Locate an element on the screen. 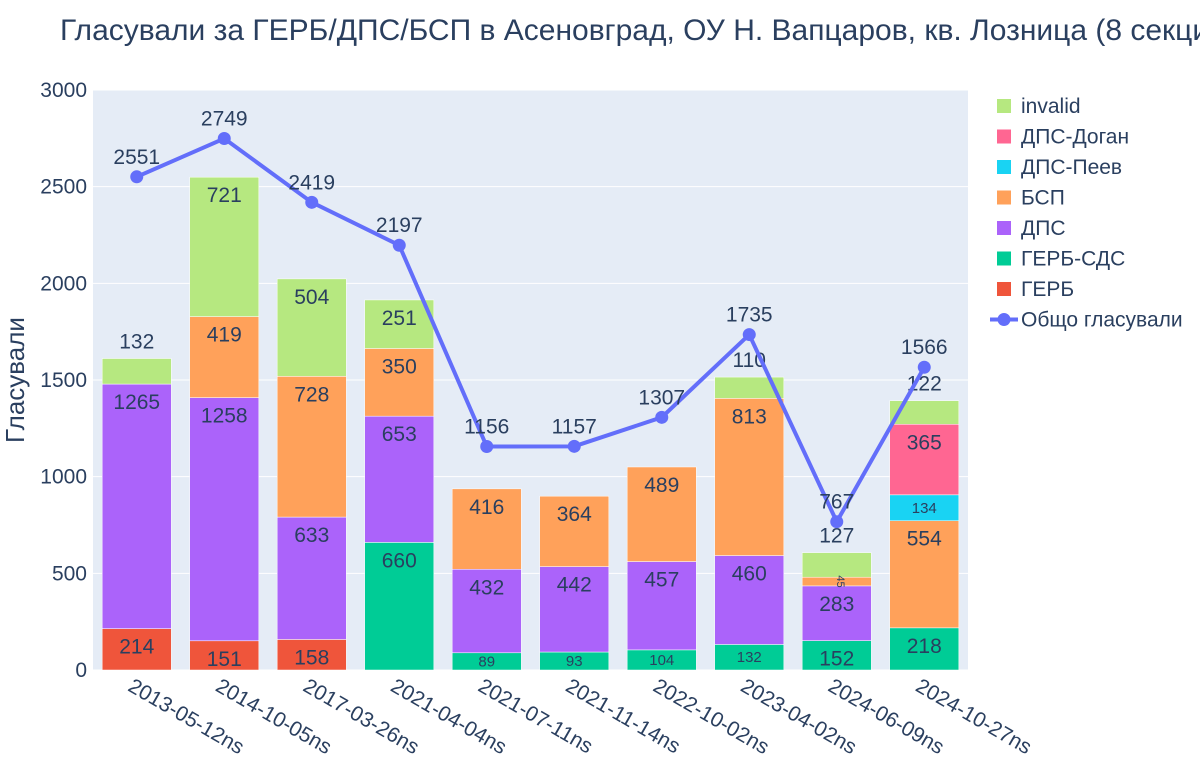 The width and height of the screenshot is (1200, 771). total-line-label: 1735 is located at coordinates (749, 315).